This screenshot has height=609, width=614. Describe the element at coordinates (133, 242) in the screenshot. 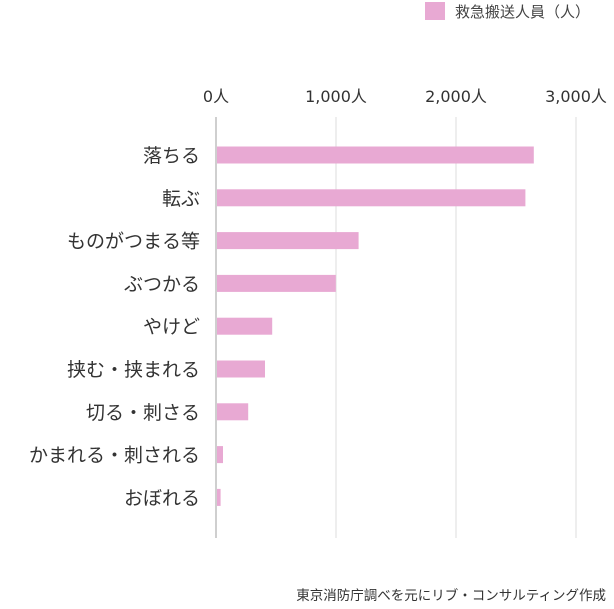

I see `category-label: ものがつまる等` at that location.